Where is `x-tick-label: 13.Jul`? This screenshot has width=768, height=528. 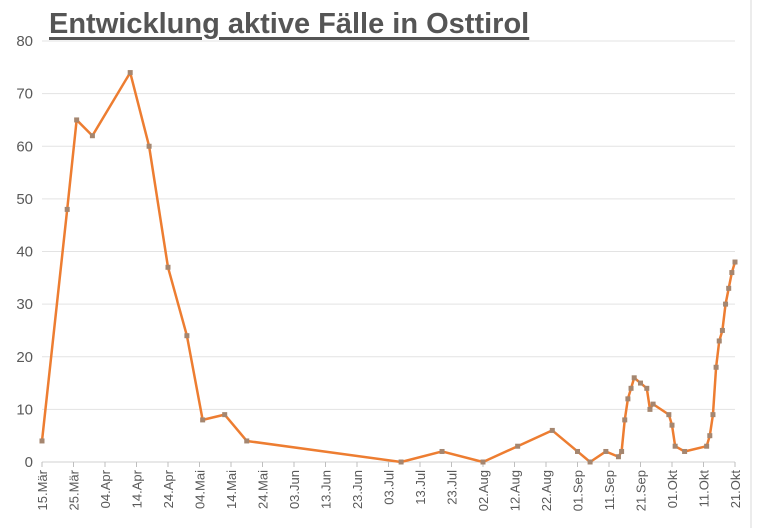
x-tick-label: 13.Jul is located at coordinates (420, 487).